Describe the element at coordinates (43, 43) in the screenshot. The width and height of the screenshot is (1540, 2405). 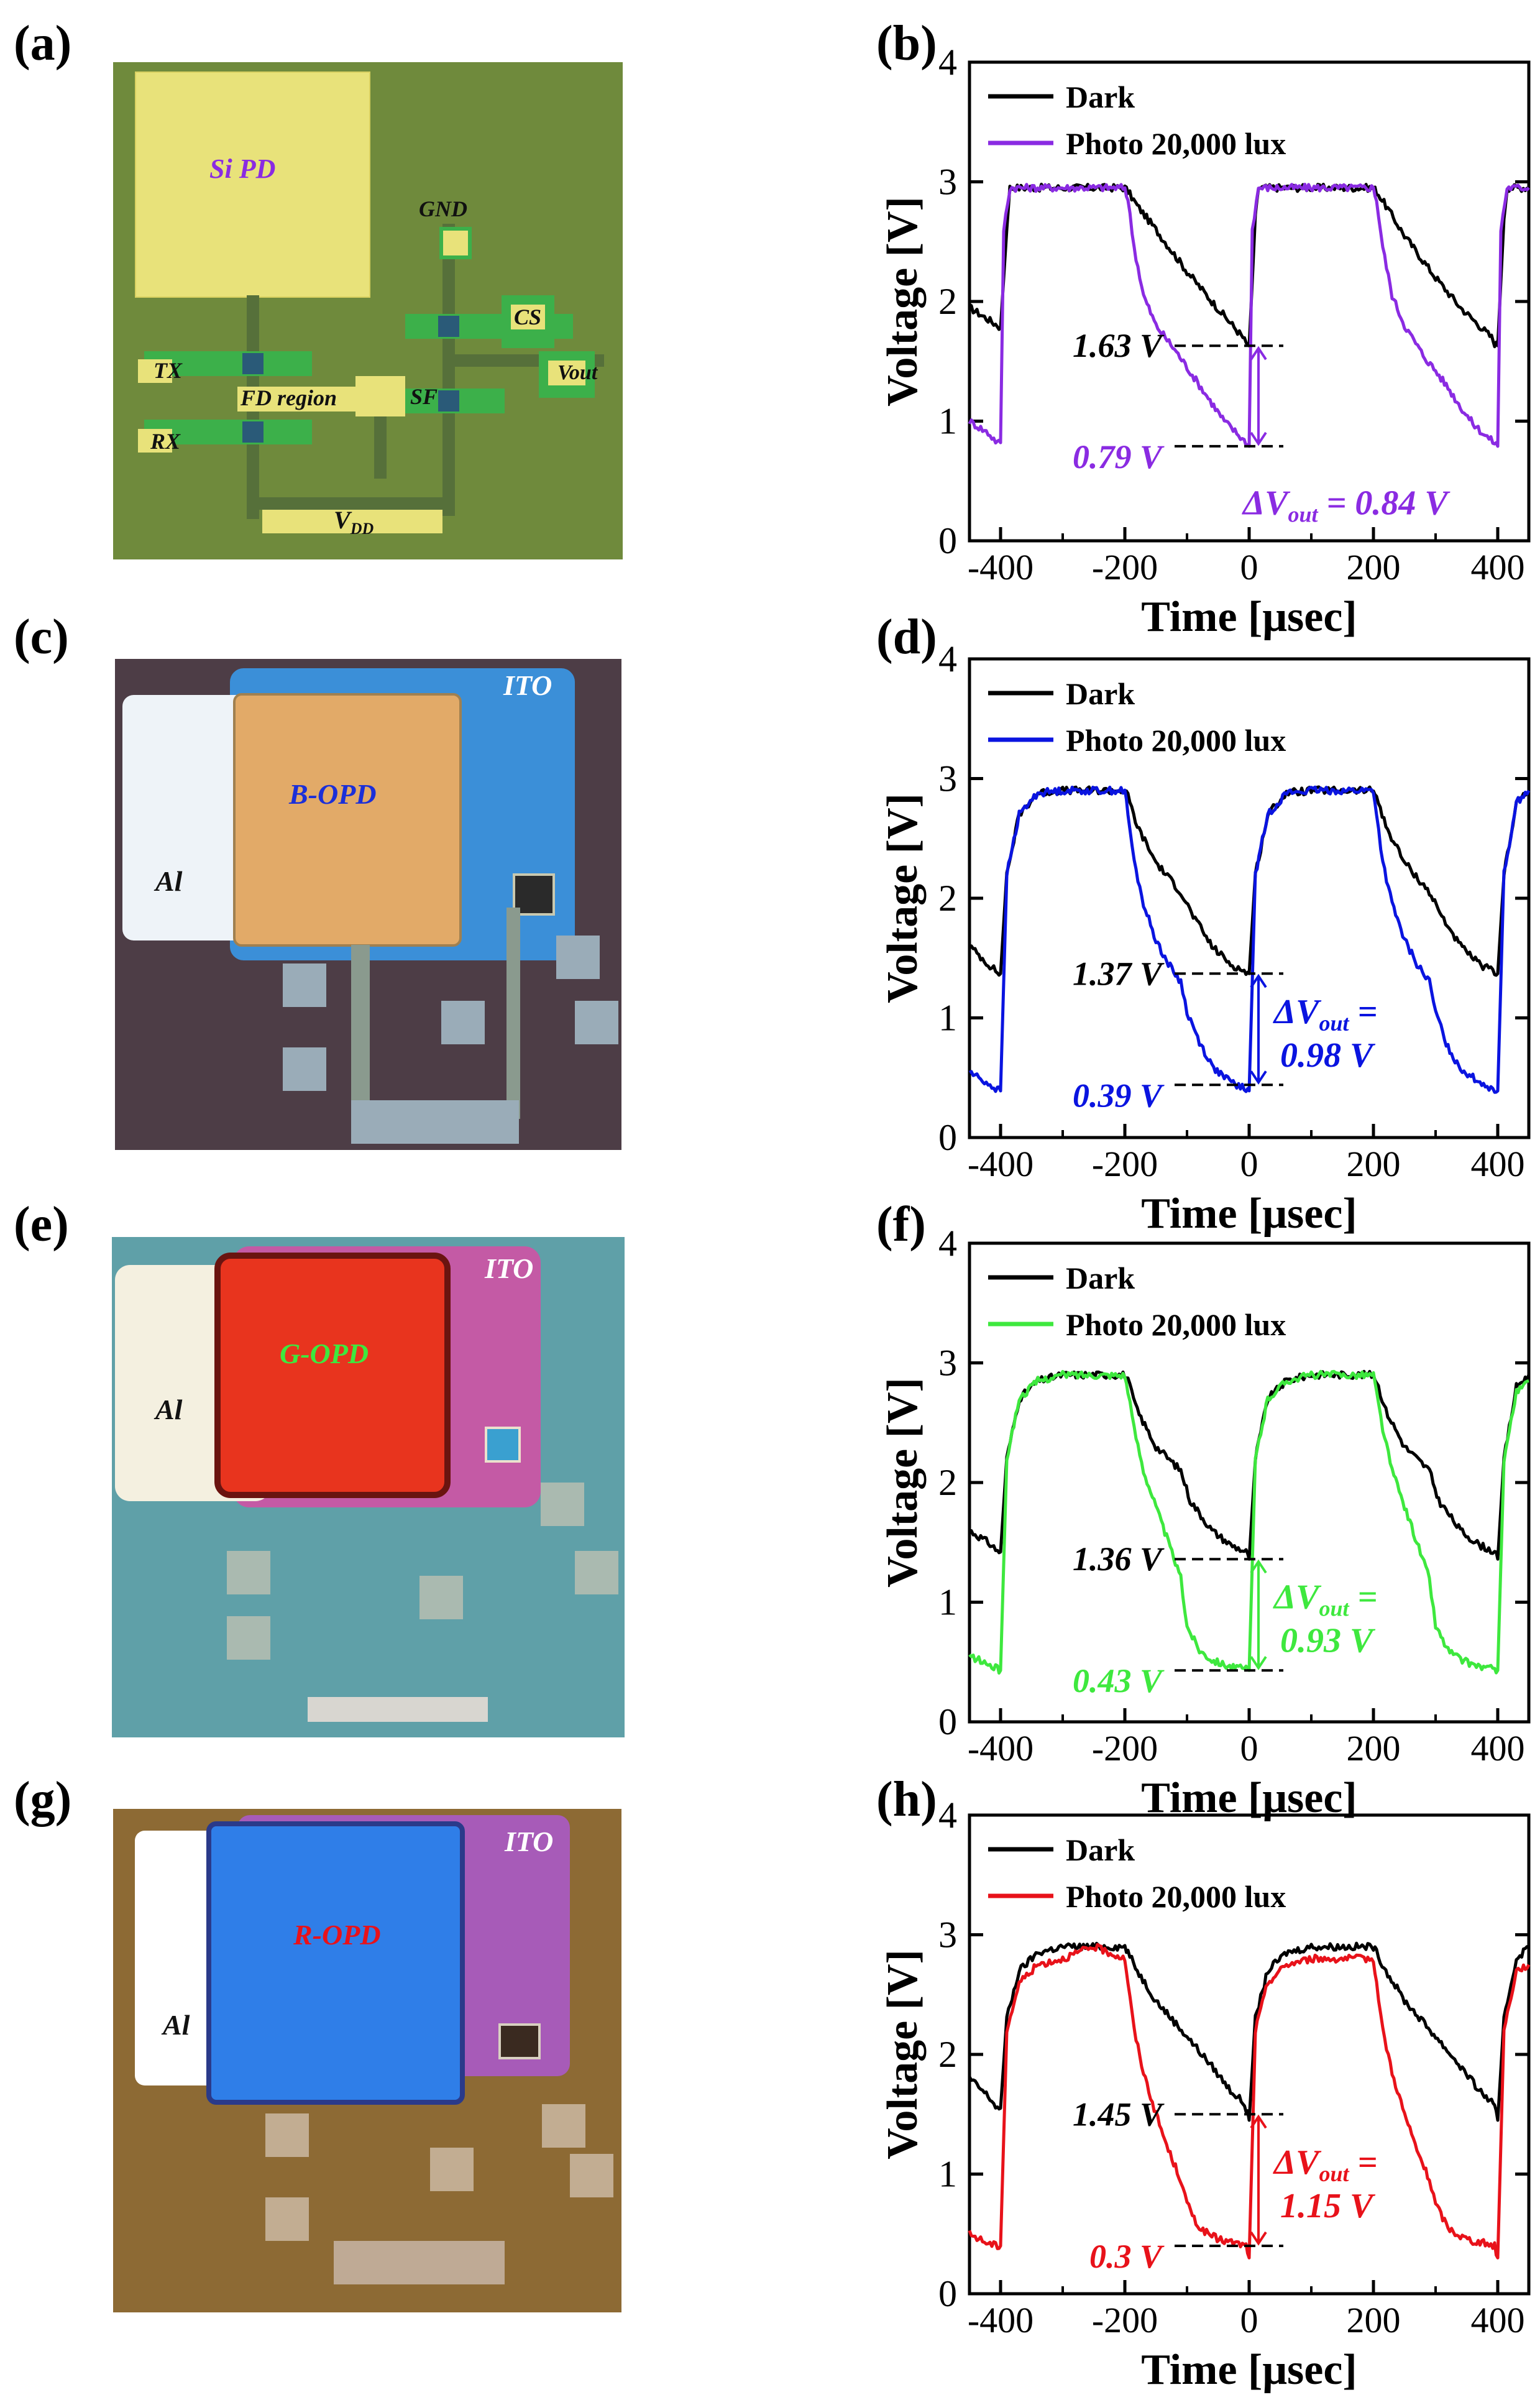
I see `panel-label-a: (a)` at that location.